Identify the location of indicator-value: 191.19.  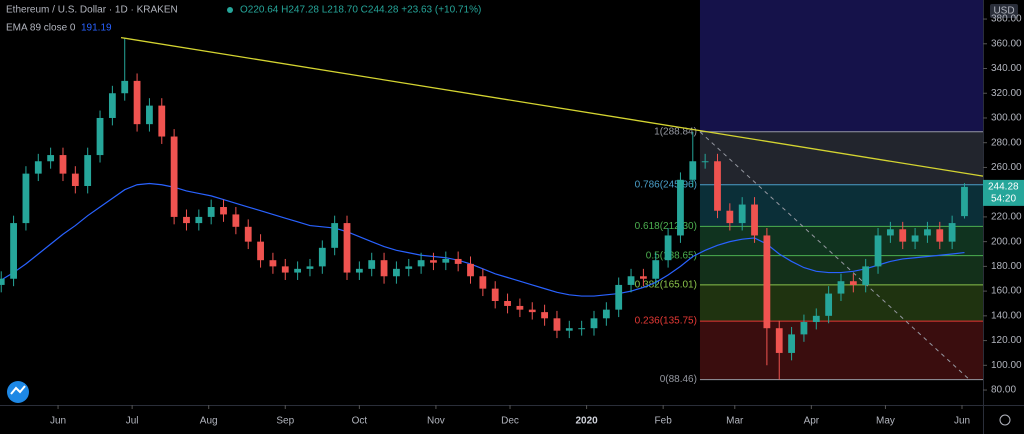
(96, 28).